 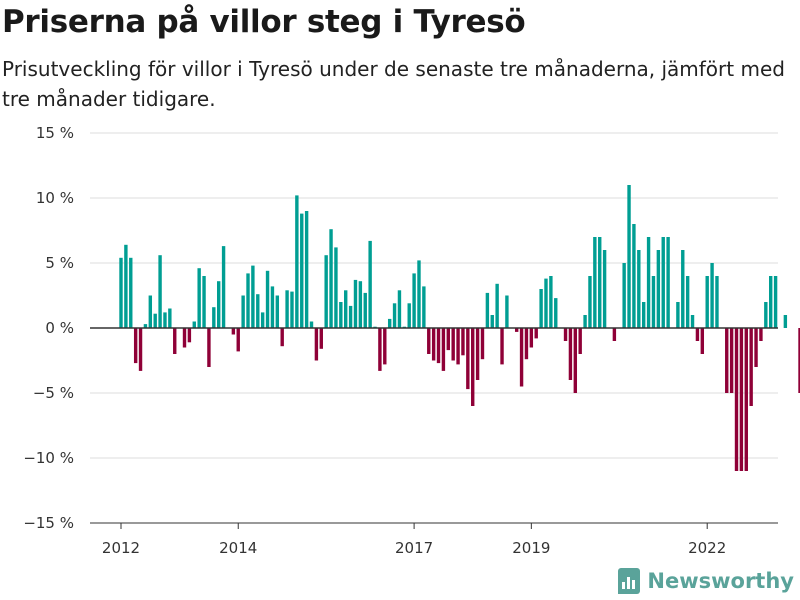 I want to click on brand-logo: Newsworthy, so click(x=706, y=581).